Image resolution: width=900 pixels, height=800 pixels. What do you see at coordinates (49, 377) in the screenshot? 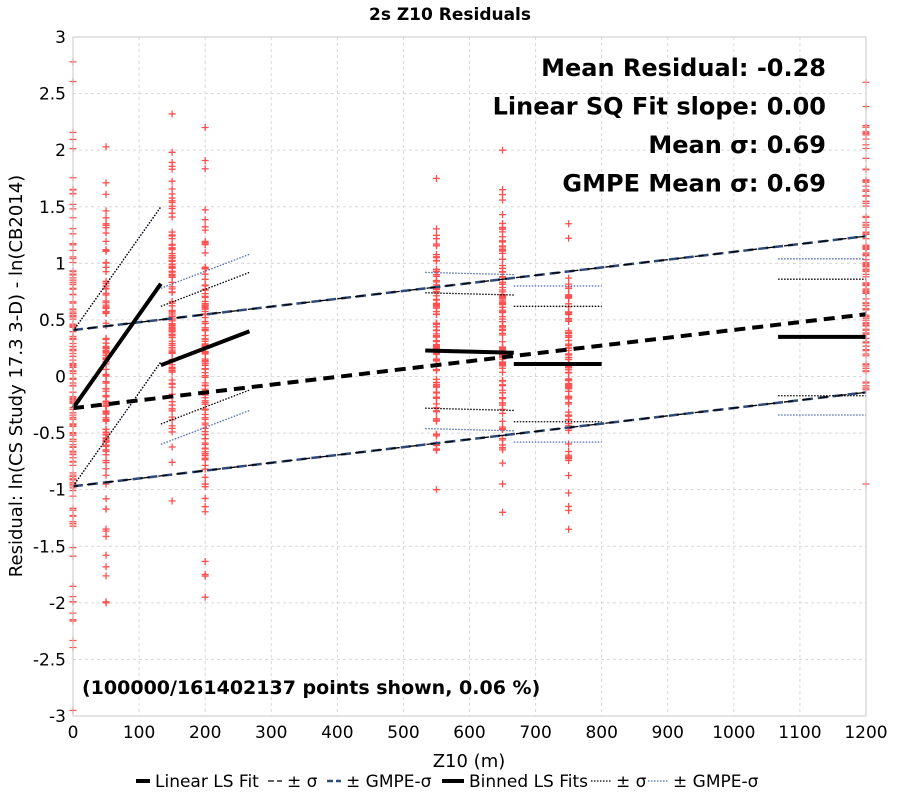
I see `y-tick-labels: -3 -2.5 -2 -1.5 -1 -0.5 0 0.5 1 1.5 2 2.5 3` at bounding box center [49, 377].